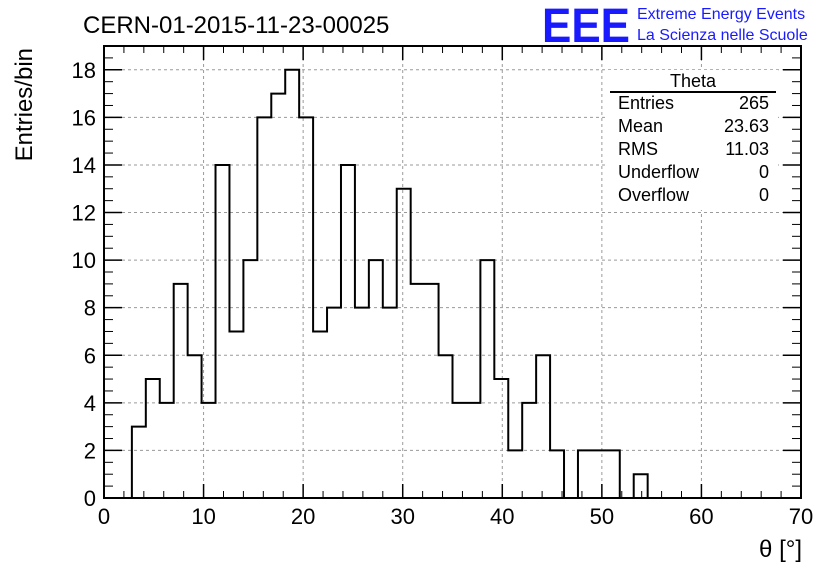 This screenshot has height=572, width=836. What do you see at coordinates (84, 260) in the screenshot?
I see `y-tick-label: 10` at bounding box center [84, 260].